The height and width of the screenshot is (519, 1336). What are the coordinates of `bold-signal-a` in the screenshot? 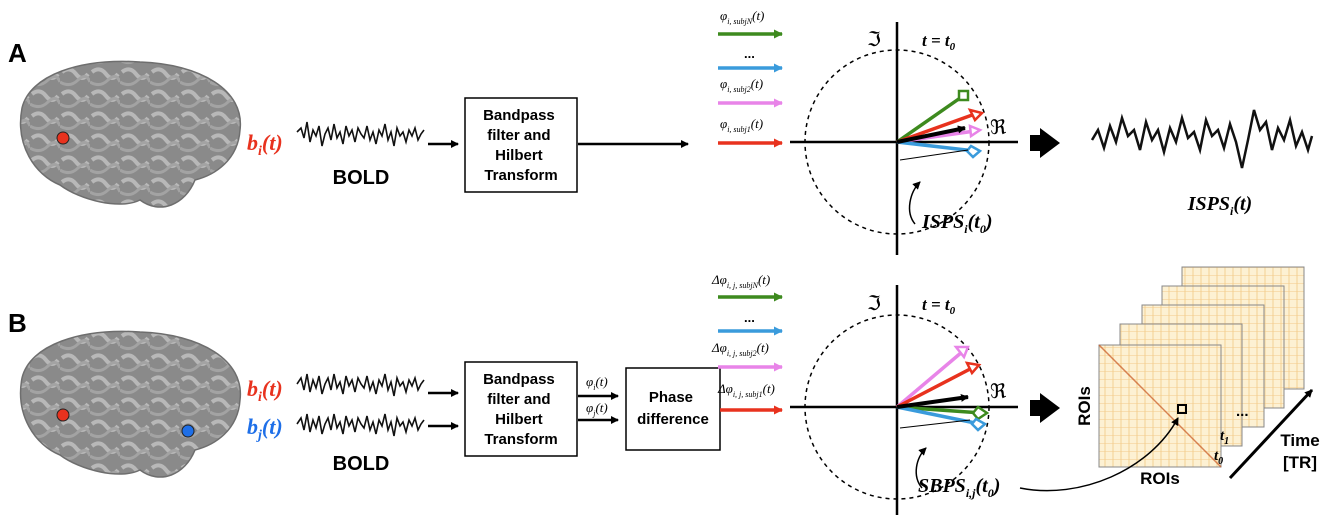 It's located at (360, 134).